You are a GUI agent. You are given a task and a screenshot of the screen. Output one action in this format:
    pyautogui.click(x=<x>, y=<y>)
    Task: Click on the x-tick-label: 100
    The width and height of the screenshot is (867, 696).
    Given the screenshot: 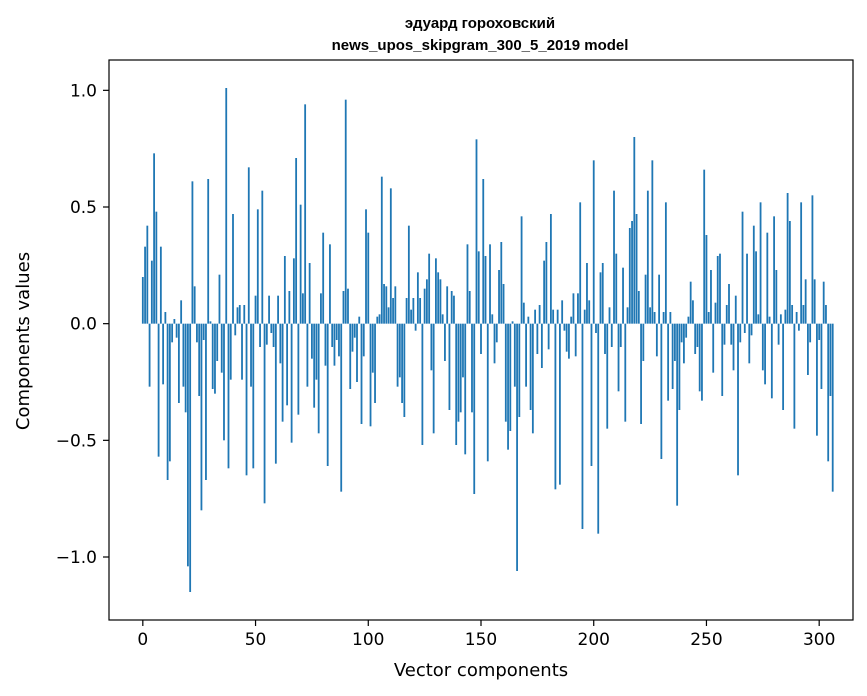 What is the action you would take?
    pyautogui.click(x=368, y=640)
    